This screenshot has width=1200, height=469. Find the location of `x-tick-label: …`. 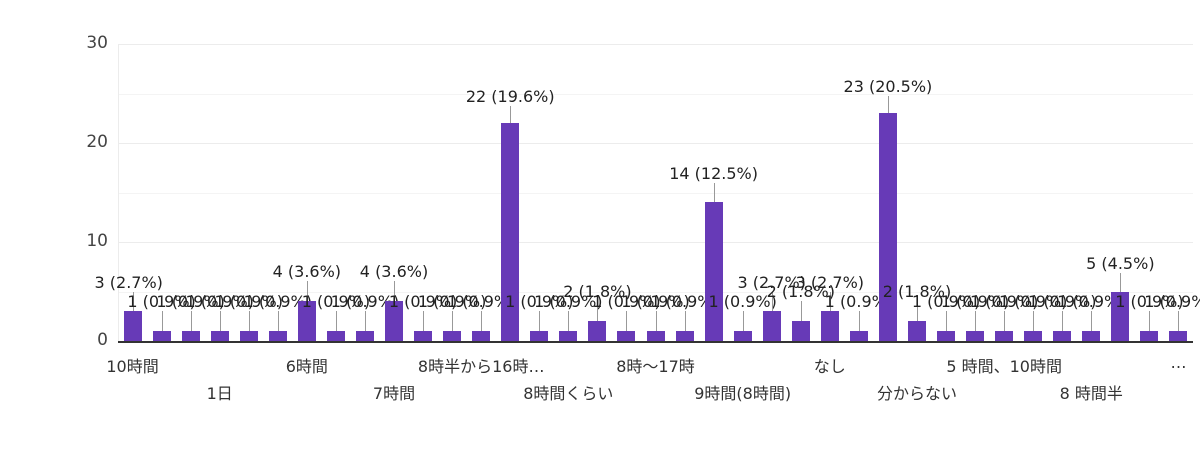

x-tick-label: … is located at coordinates (1178, 362).